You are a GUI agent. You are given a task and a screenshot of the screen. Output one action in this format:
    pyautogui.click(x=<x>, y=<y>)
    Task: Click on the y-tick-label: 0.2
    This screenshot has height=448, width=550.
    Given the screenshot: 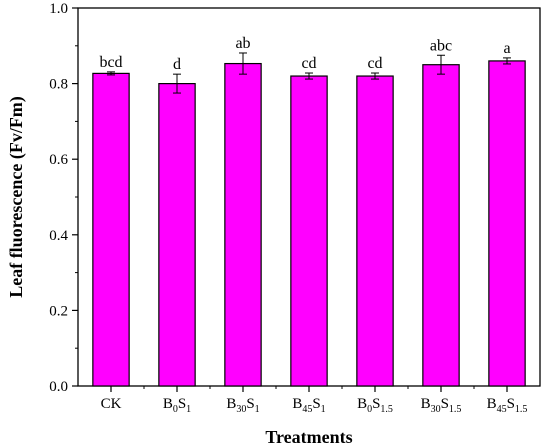 What is the action you would take?
    pyautogui.click(x=58, y=311)
    